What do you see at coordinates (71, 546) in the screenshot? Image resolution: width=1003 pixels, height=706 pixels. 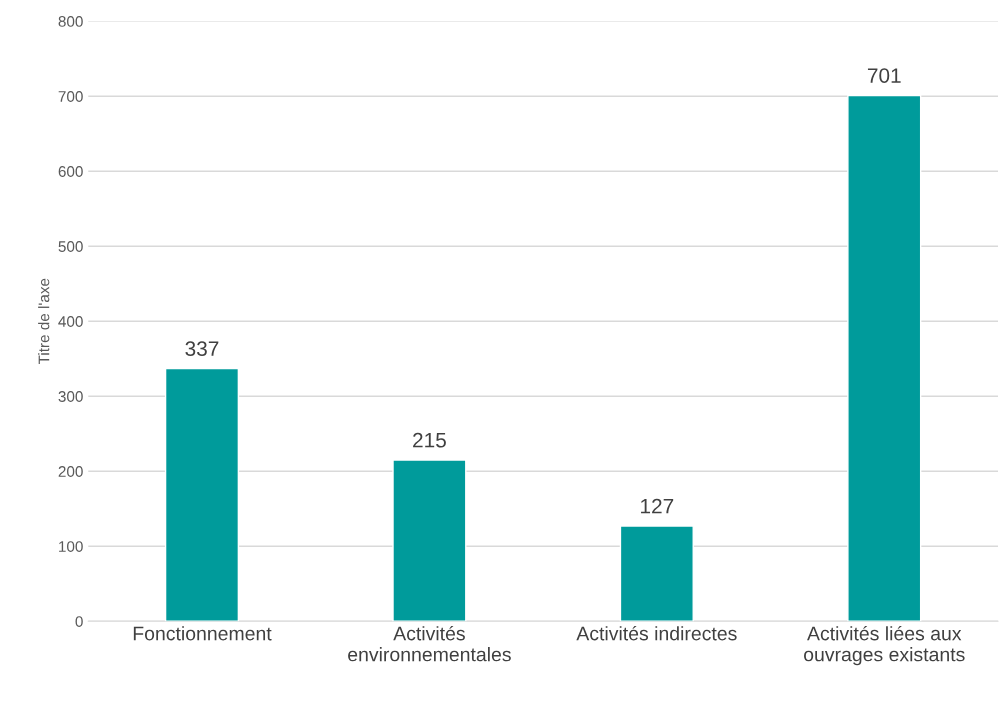 I see `y-tick-label: 100` at bounding box center [71, 546].